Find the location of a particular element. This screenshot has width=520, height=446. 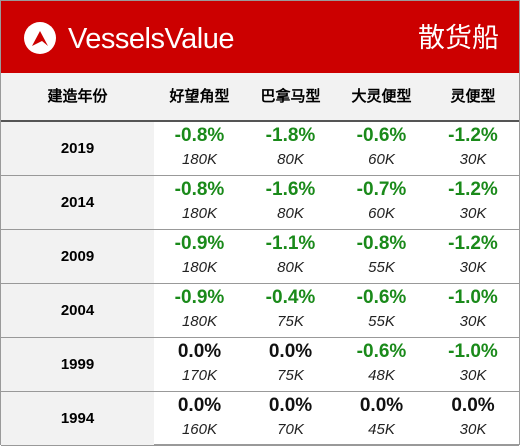

table-row: 2004 -0.9% 180K -0.4% 75K -0.6% 55K -1.0% 30K is located at coordinates (260, 311).